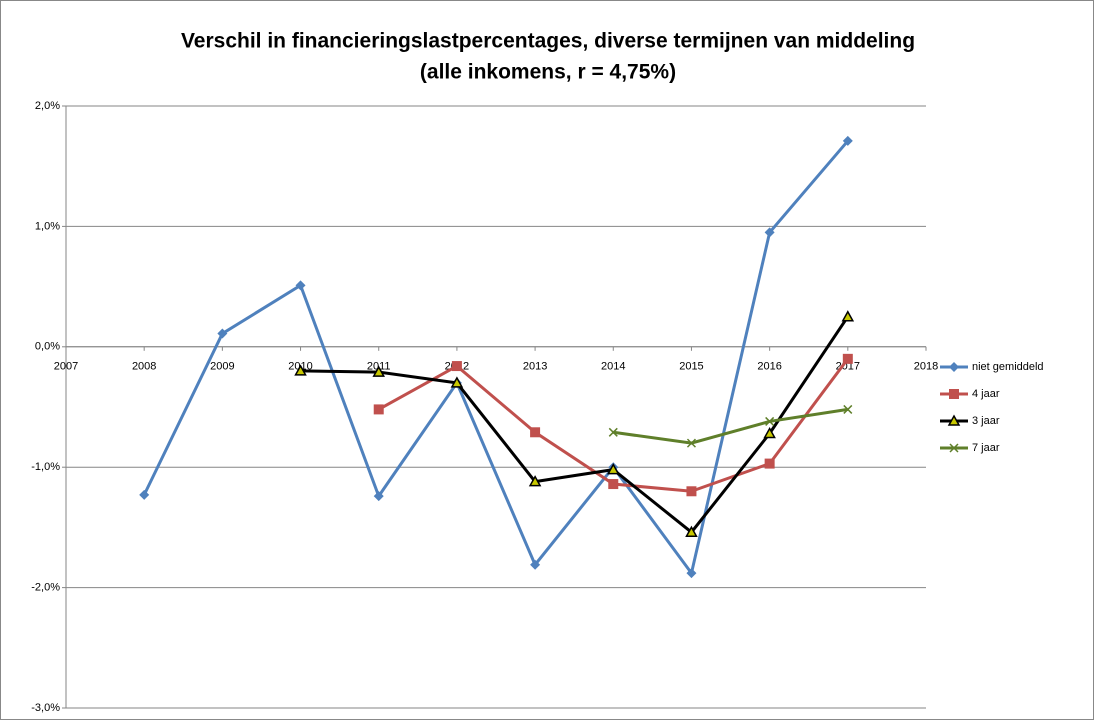  I want to click on y-tick-label: 2,0%, so click(47, 106).